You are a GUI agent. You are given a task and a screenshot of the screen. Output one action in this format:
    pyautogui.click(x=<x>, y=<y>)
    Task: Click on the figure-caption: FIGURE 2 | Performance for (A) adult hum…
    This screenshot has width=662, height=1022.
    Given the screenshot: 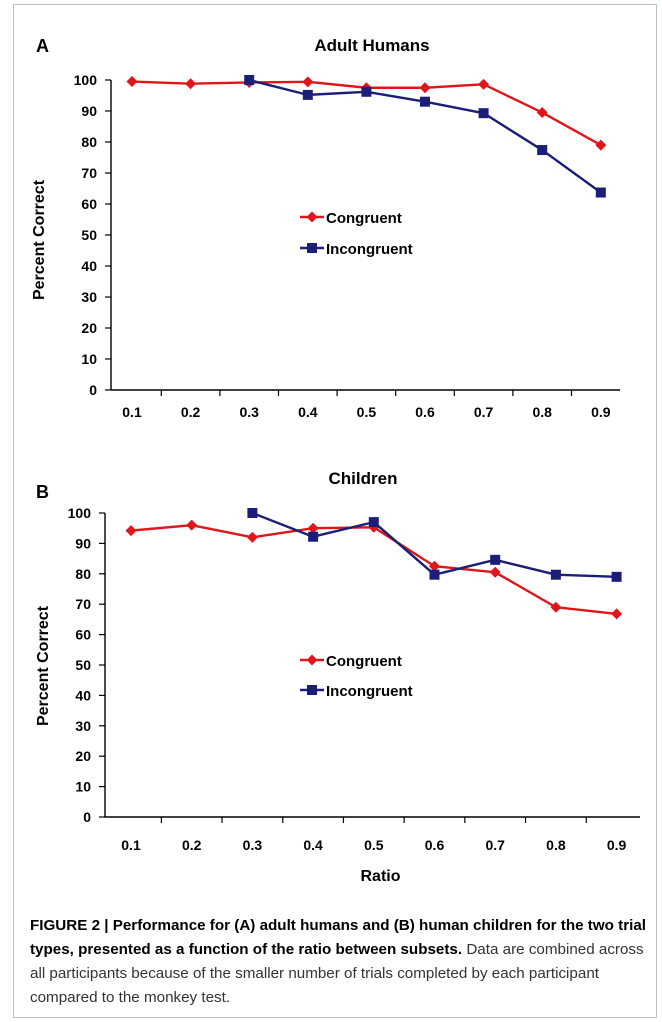 What is the action you would take?
    pyautogui.click(x=341, y=962)
    